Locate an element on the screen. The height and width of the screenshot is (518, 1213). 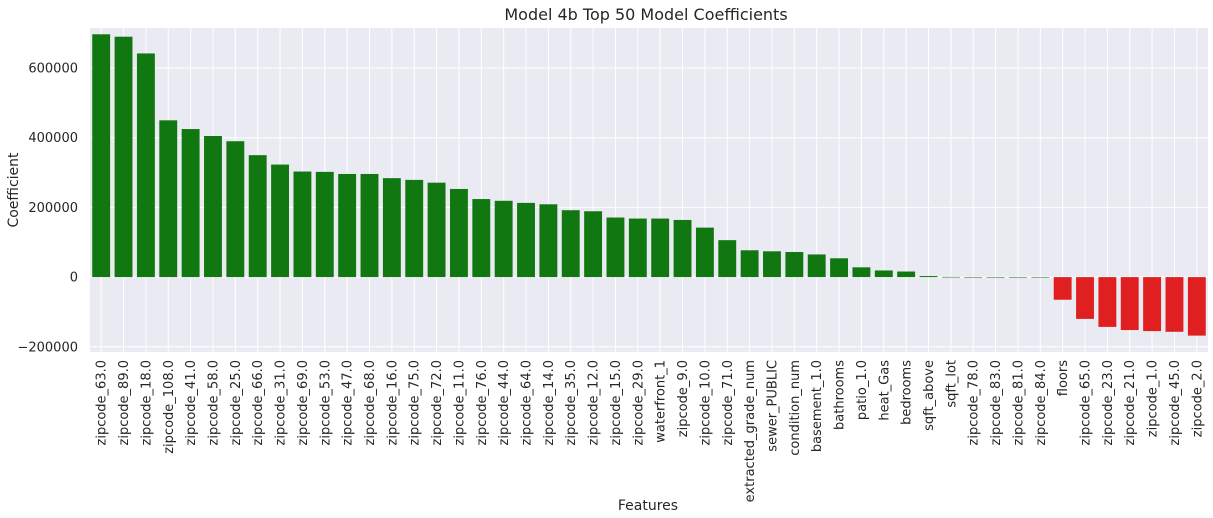
x-tick-label: bedrooms is located at coordinates (907, 392).